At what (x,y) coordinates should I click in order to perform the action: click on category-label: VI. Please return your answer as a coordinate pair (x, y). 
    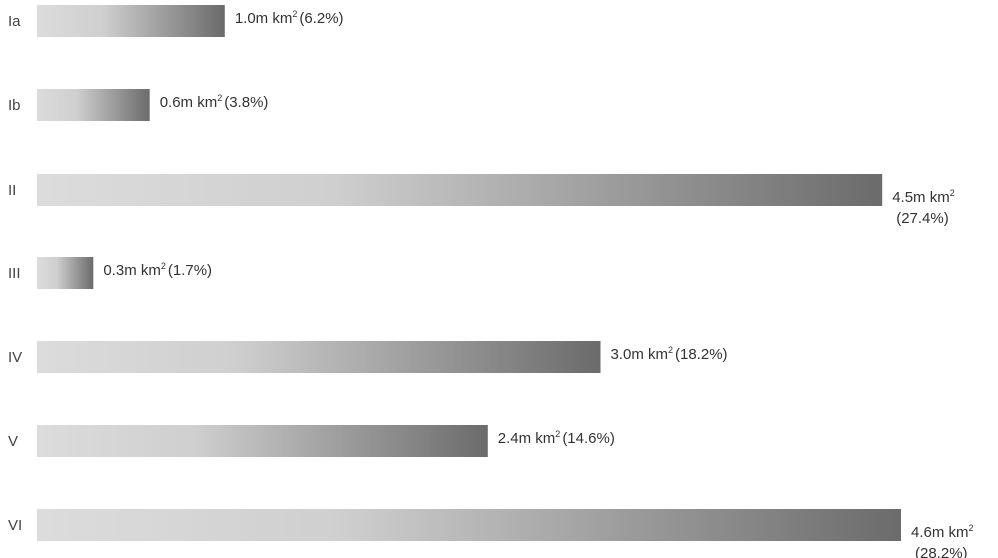
    Looking at the image, I should click on (15, 525).